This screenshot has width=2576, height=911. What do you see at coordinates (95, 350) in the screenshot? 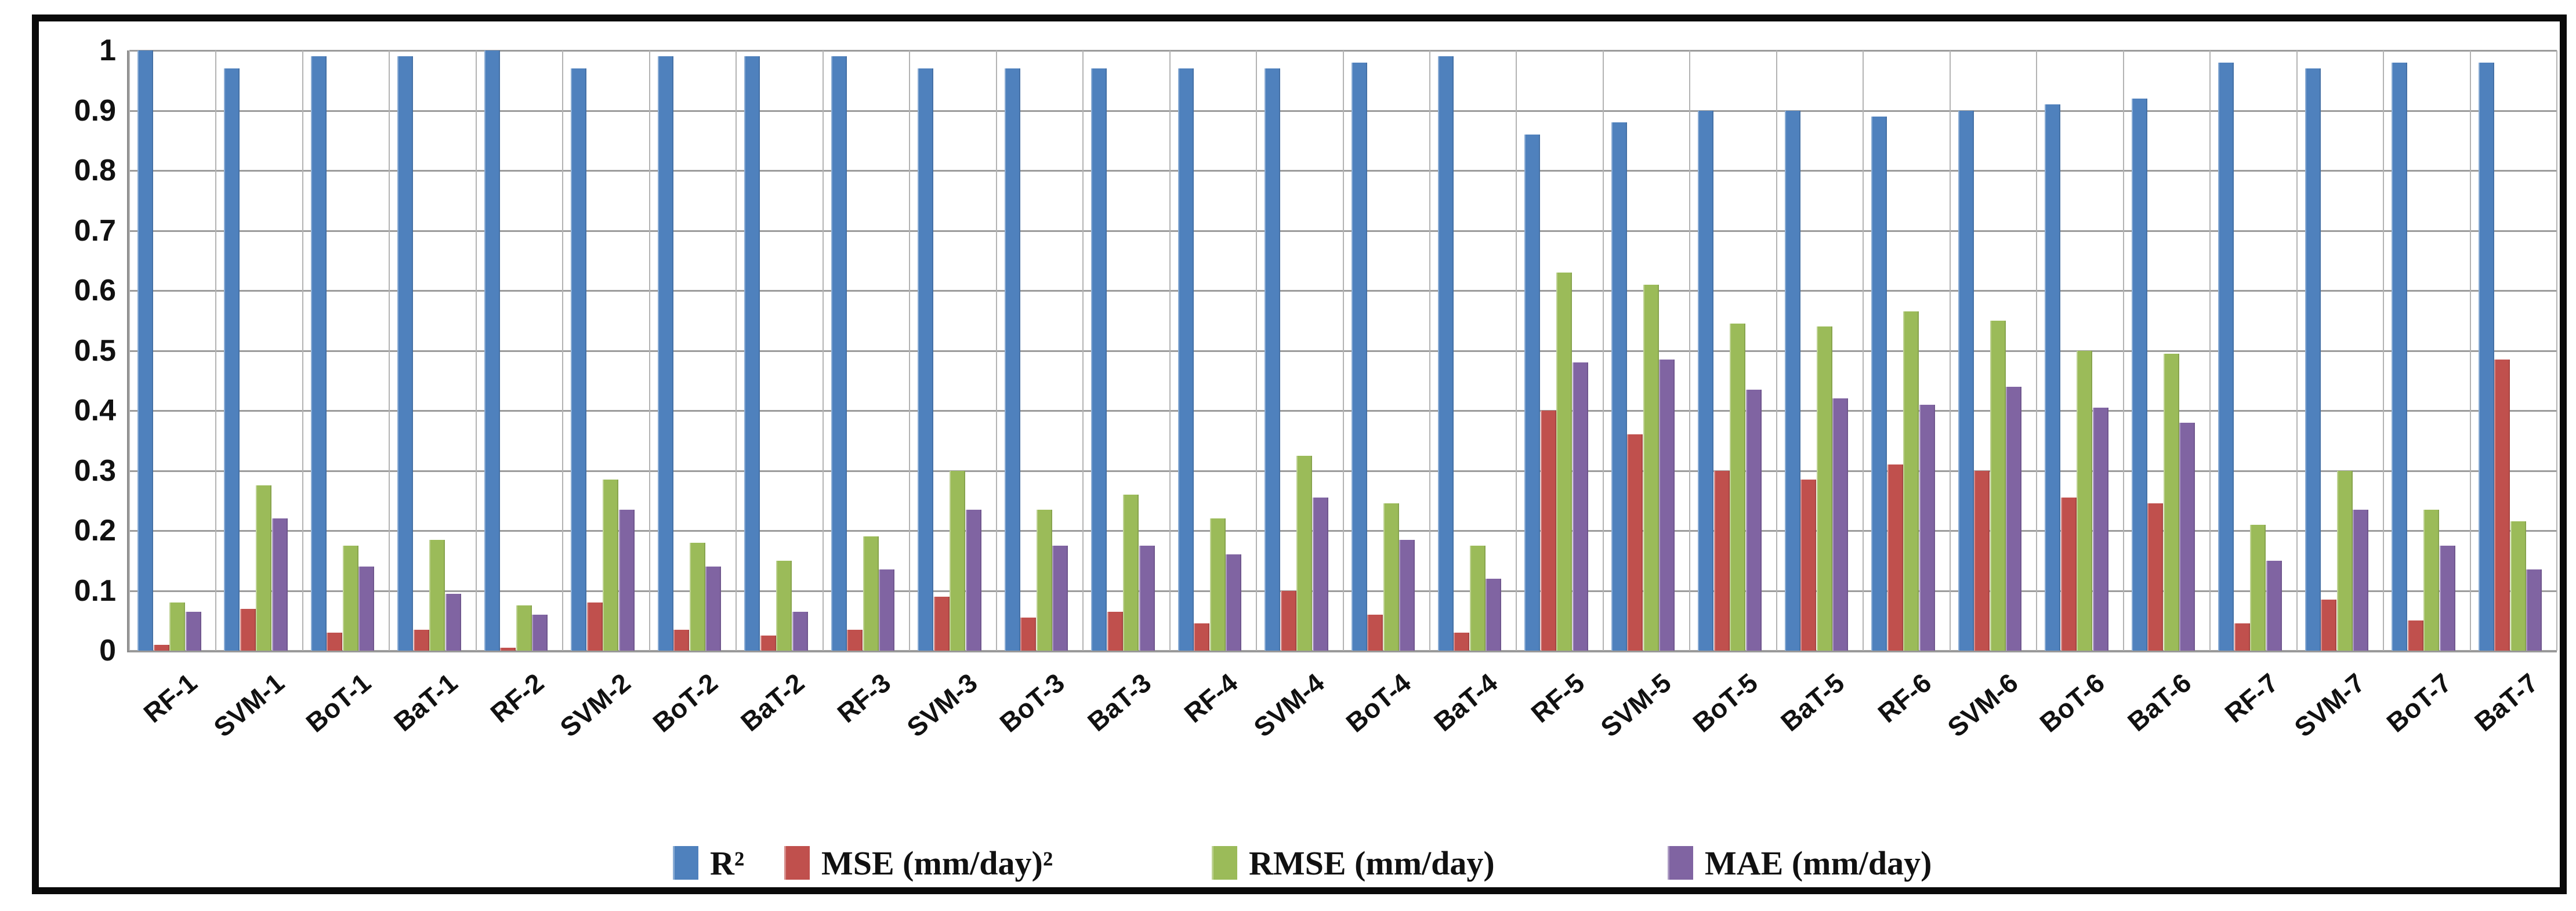
I see `y-tick-label-0.5: 0.5` at bounding box center [95, 350].